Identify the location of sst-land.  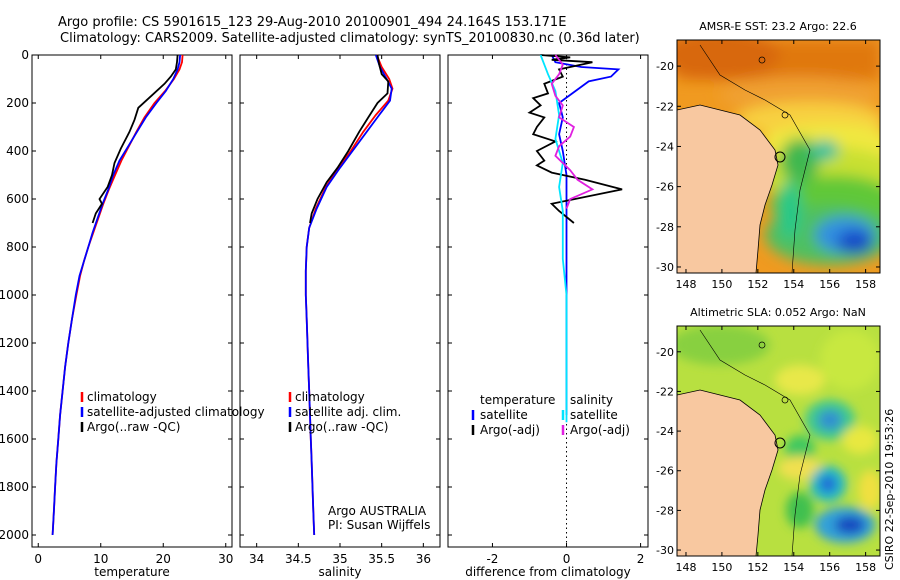
(727, 189).